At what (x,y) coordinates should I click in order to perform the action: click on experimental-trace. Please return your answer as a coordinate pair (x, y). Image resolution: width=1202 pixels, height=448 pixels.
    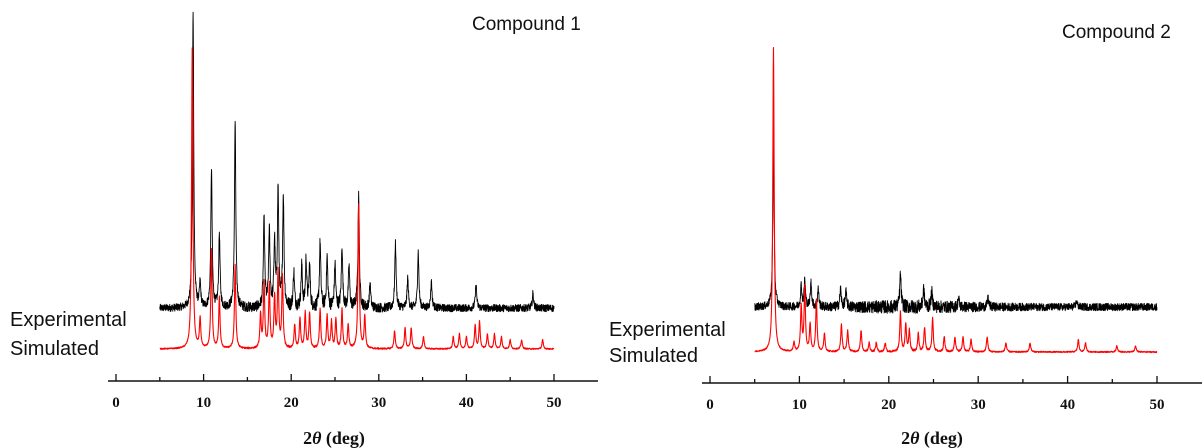
    Looking at the image, I should click on (956, 227).